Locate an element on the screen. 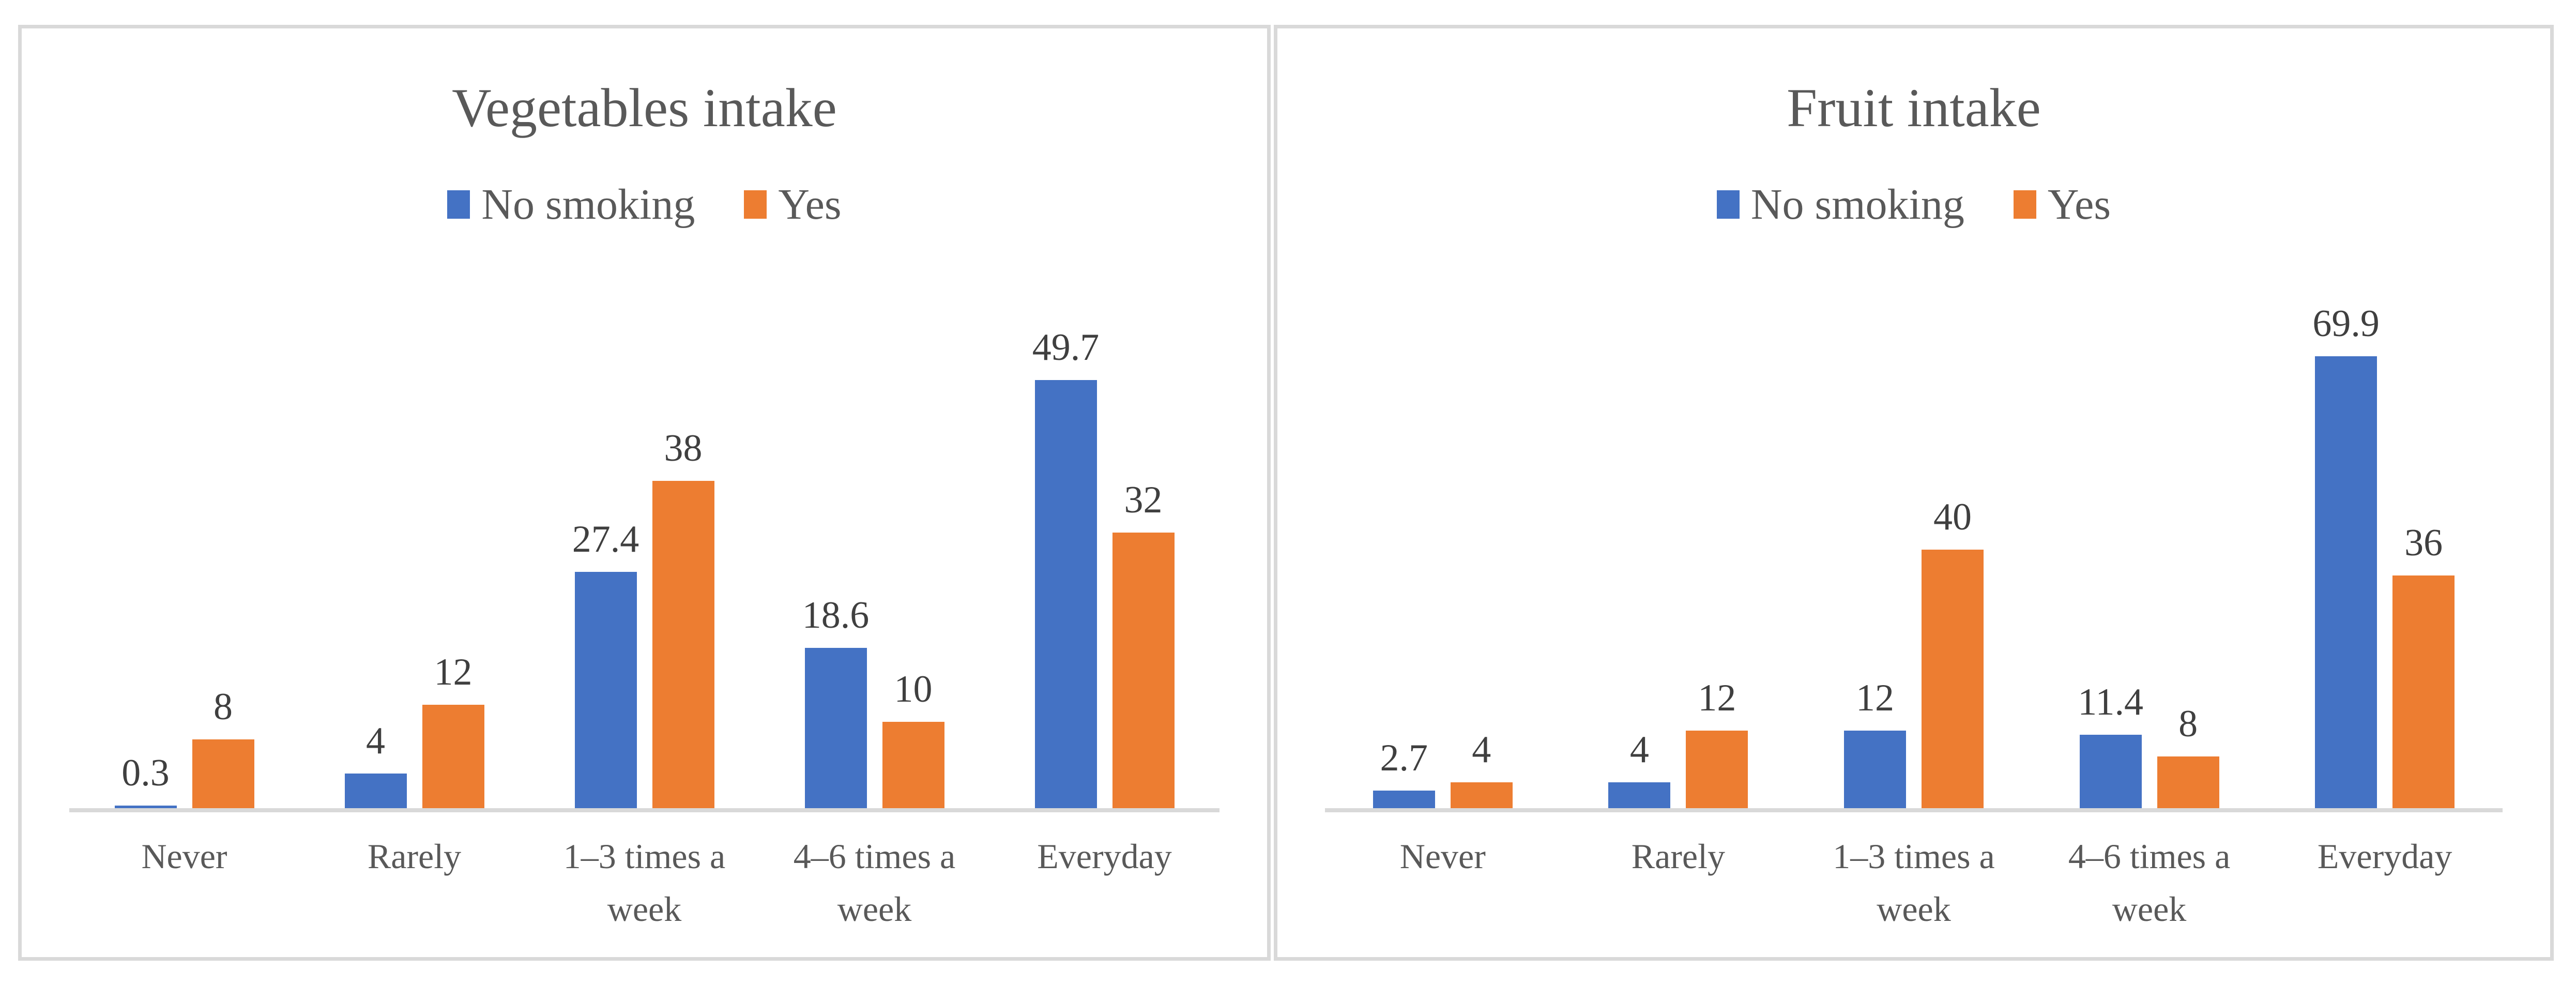  bar-wrap: 11.4 is located at coordinates (2110, 744).